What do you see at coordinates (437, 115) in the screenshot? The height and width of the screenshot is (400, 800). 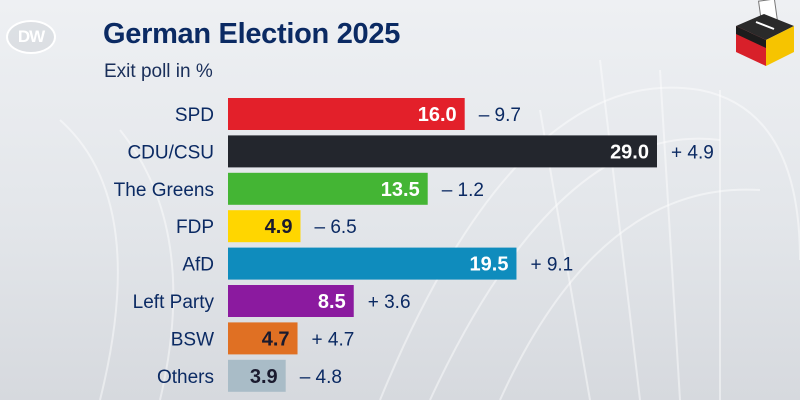 I see `value-label: 16.0` at bounding box center [437, 115].